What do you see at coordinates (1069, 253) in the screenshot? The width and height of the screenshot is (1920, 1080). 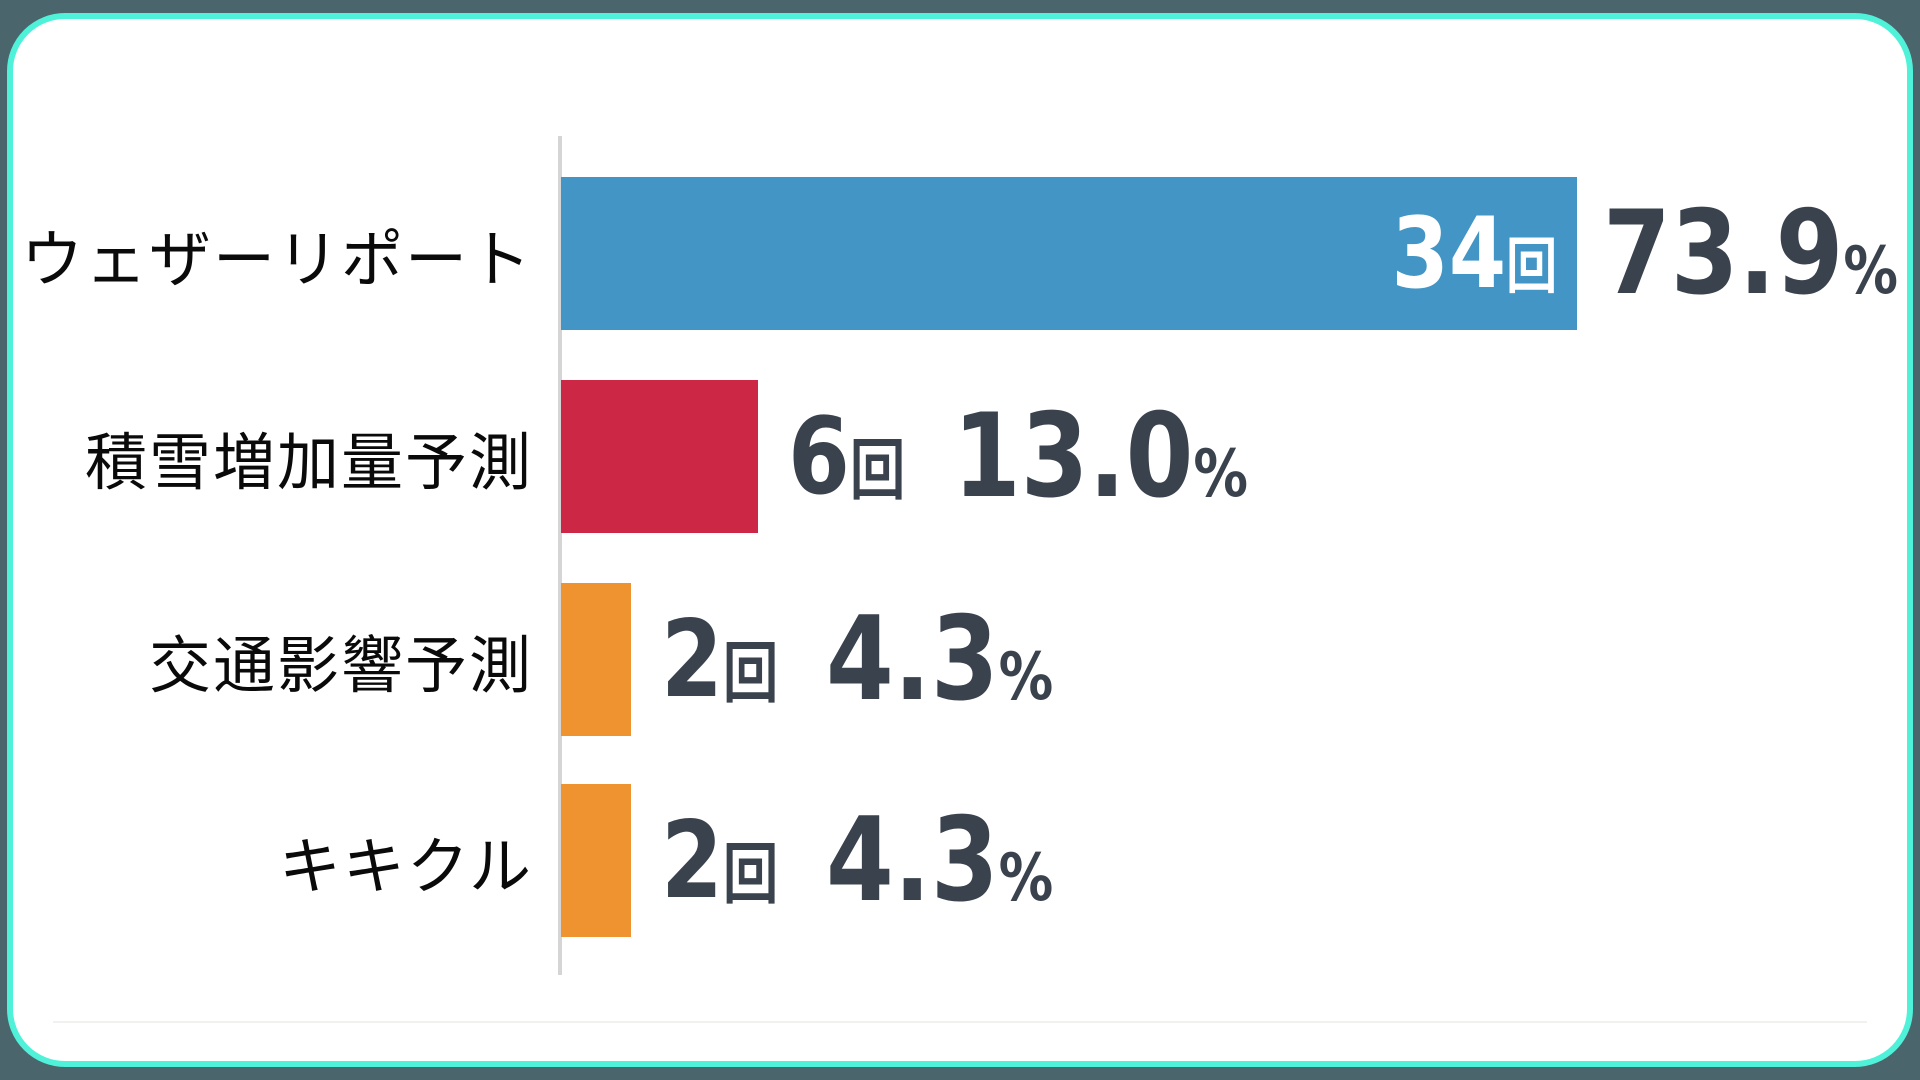 I see `bar-weather-report: 34回` at bounding box center [1069, 253].